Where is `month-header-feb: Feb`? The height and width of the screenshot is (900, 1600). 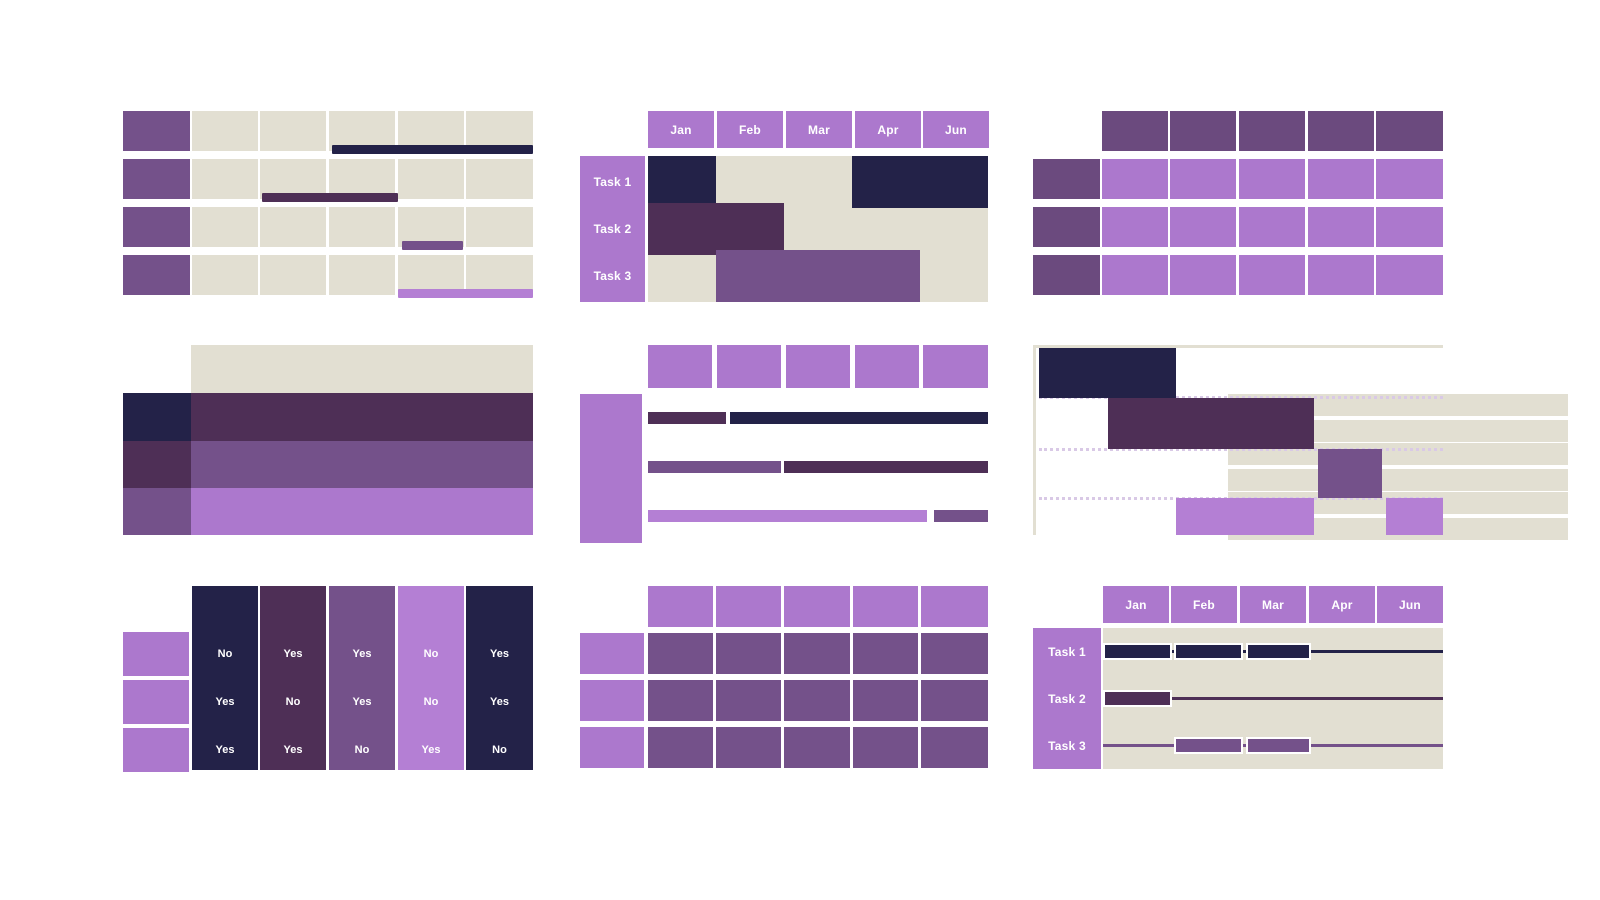
month-header-feb: Feb is located at coordinates (750, 129).